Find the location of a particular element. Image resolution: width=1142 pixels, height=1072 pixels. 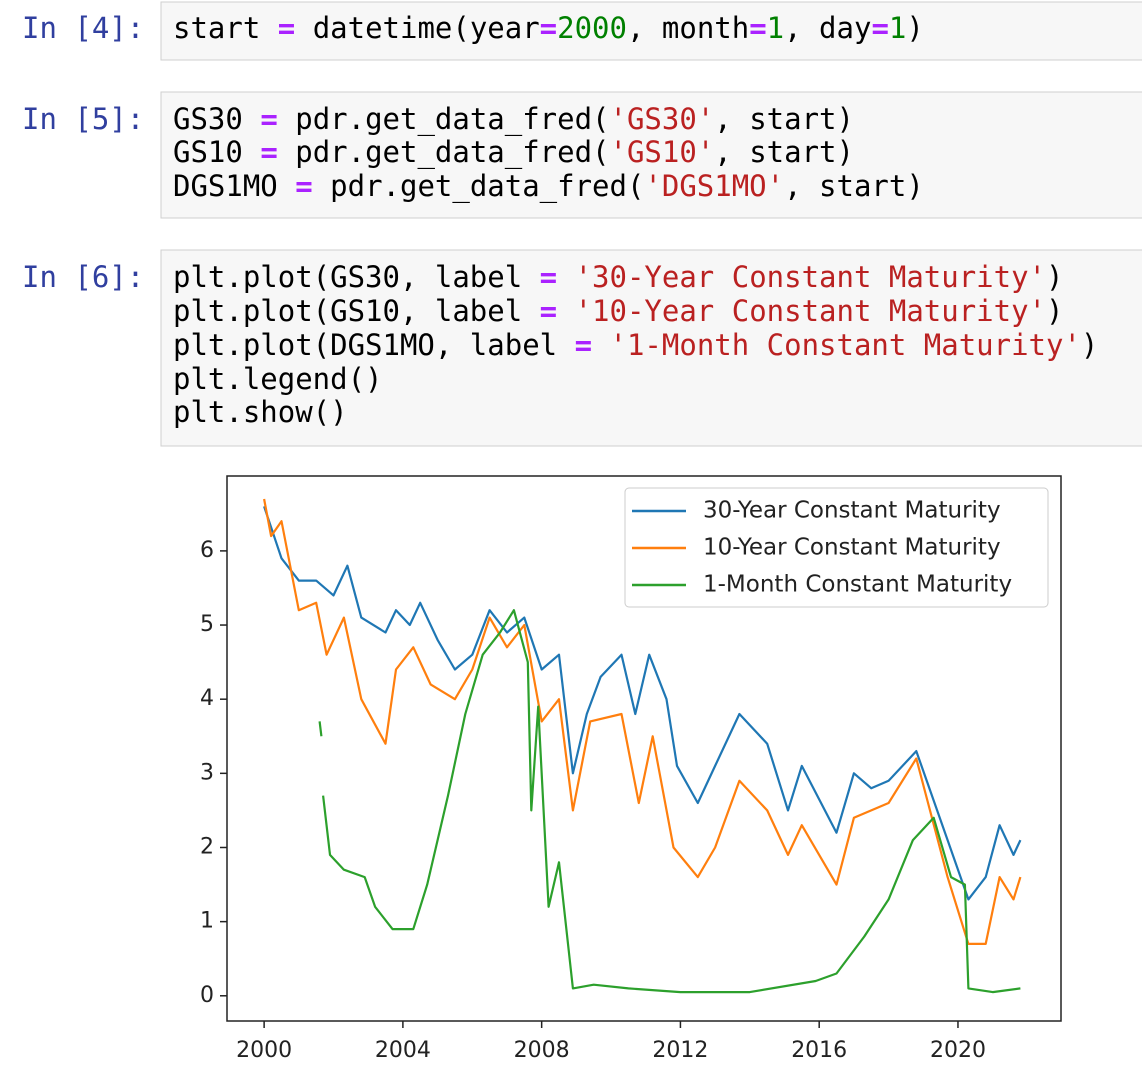

legend-label: 10-Year Constant Maturity is located at coordinates (852, 548).